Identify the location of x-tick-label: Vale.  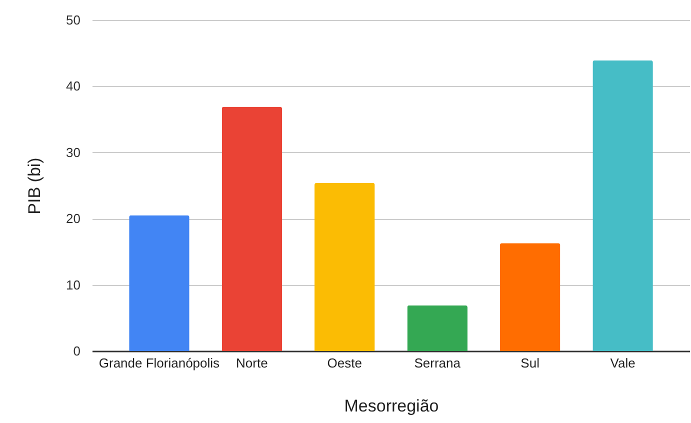
(623, 363).